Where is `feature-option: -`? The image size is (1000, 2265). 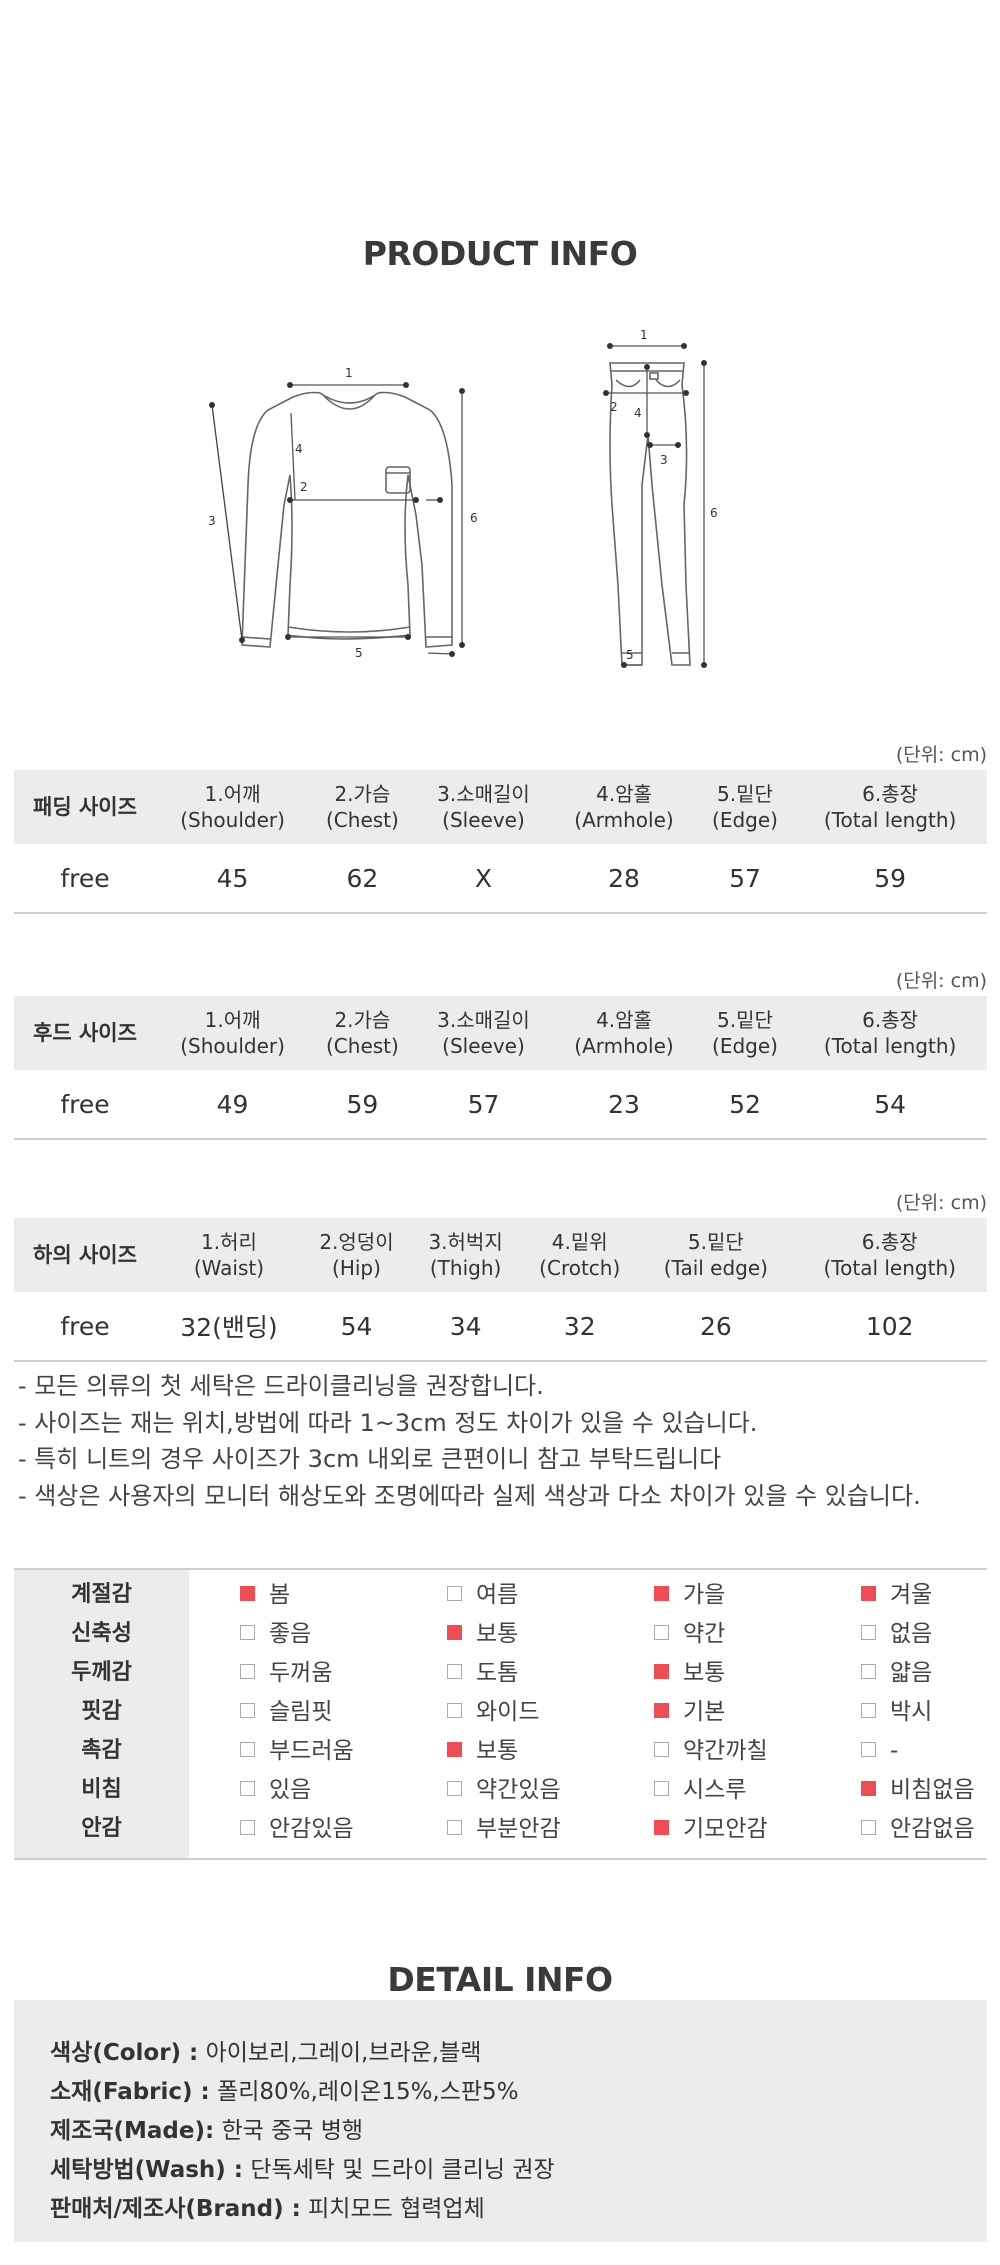 feature-option: - is located at coordinates (879, 1751).